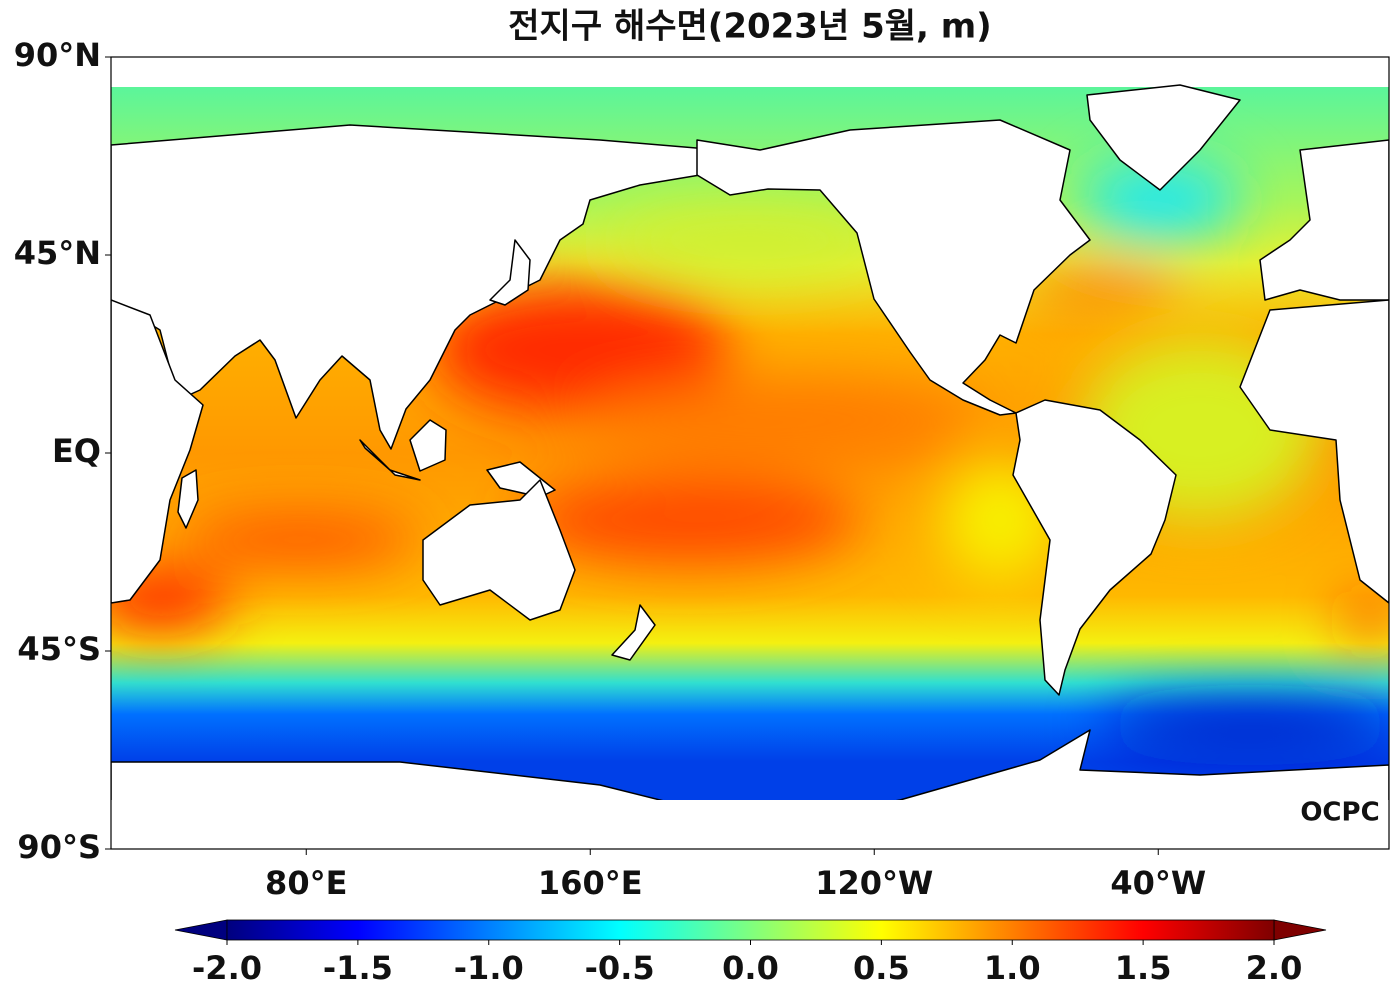 This screenshot has height=1001, width=1400. Describe the element at coordinates (59, 847) in the screenshot. I see `lat-label: 90°S` at that location.